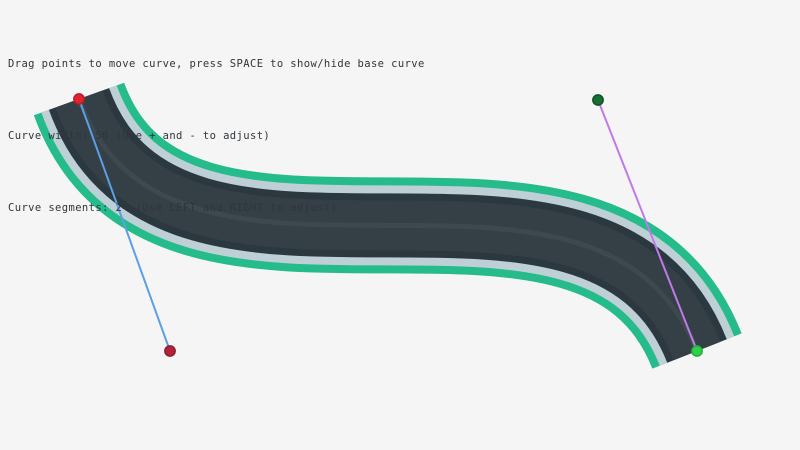  Describe the element at coordinates (598, 100) in the screenshot. I see `end-control-point` at that location.